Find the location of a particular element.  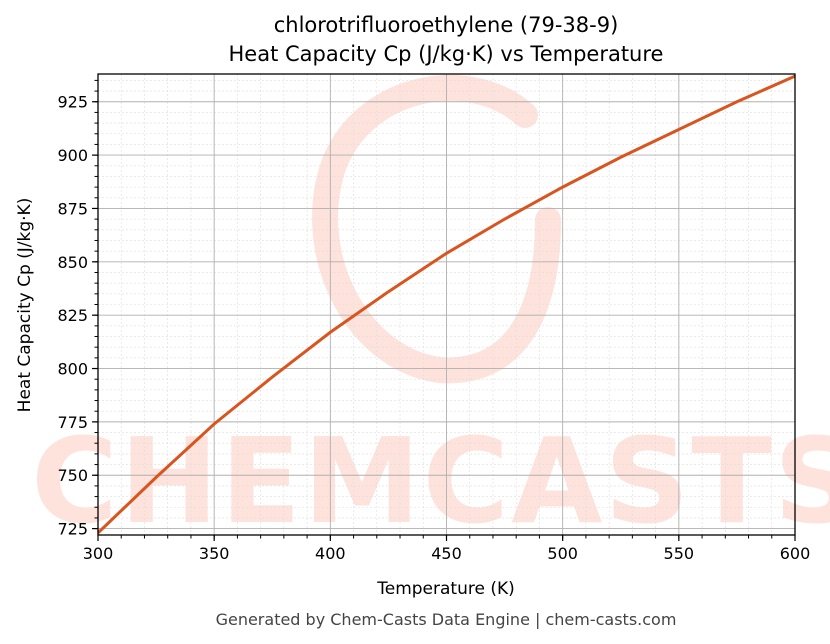

y-tick-label: 800 is located at coordinates (72, 369).